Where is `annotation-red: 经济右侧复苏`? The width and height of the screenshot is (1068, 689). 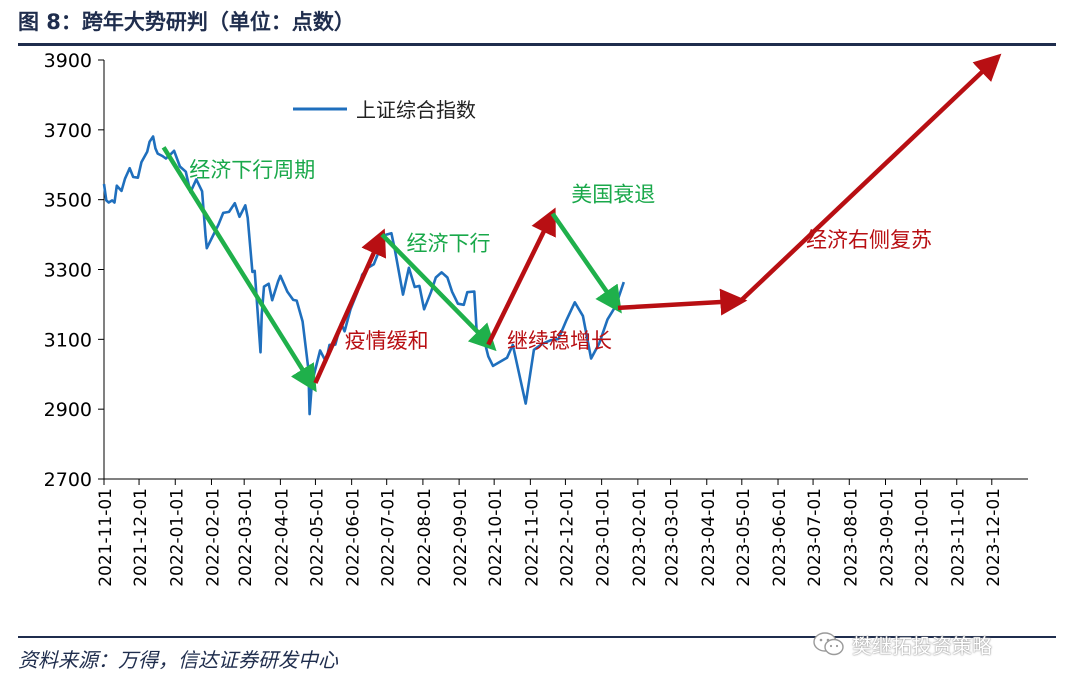 annotation-red: 经济右侧复苏 is located at coordinates (869, 240).